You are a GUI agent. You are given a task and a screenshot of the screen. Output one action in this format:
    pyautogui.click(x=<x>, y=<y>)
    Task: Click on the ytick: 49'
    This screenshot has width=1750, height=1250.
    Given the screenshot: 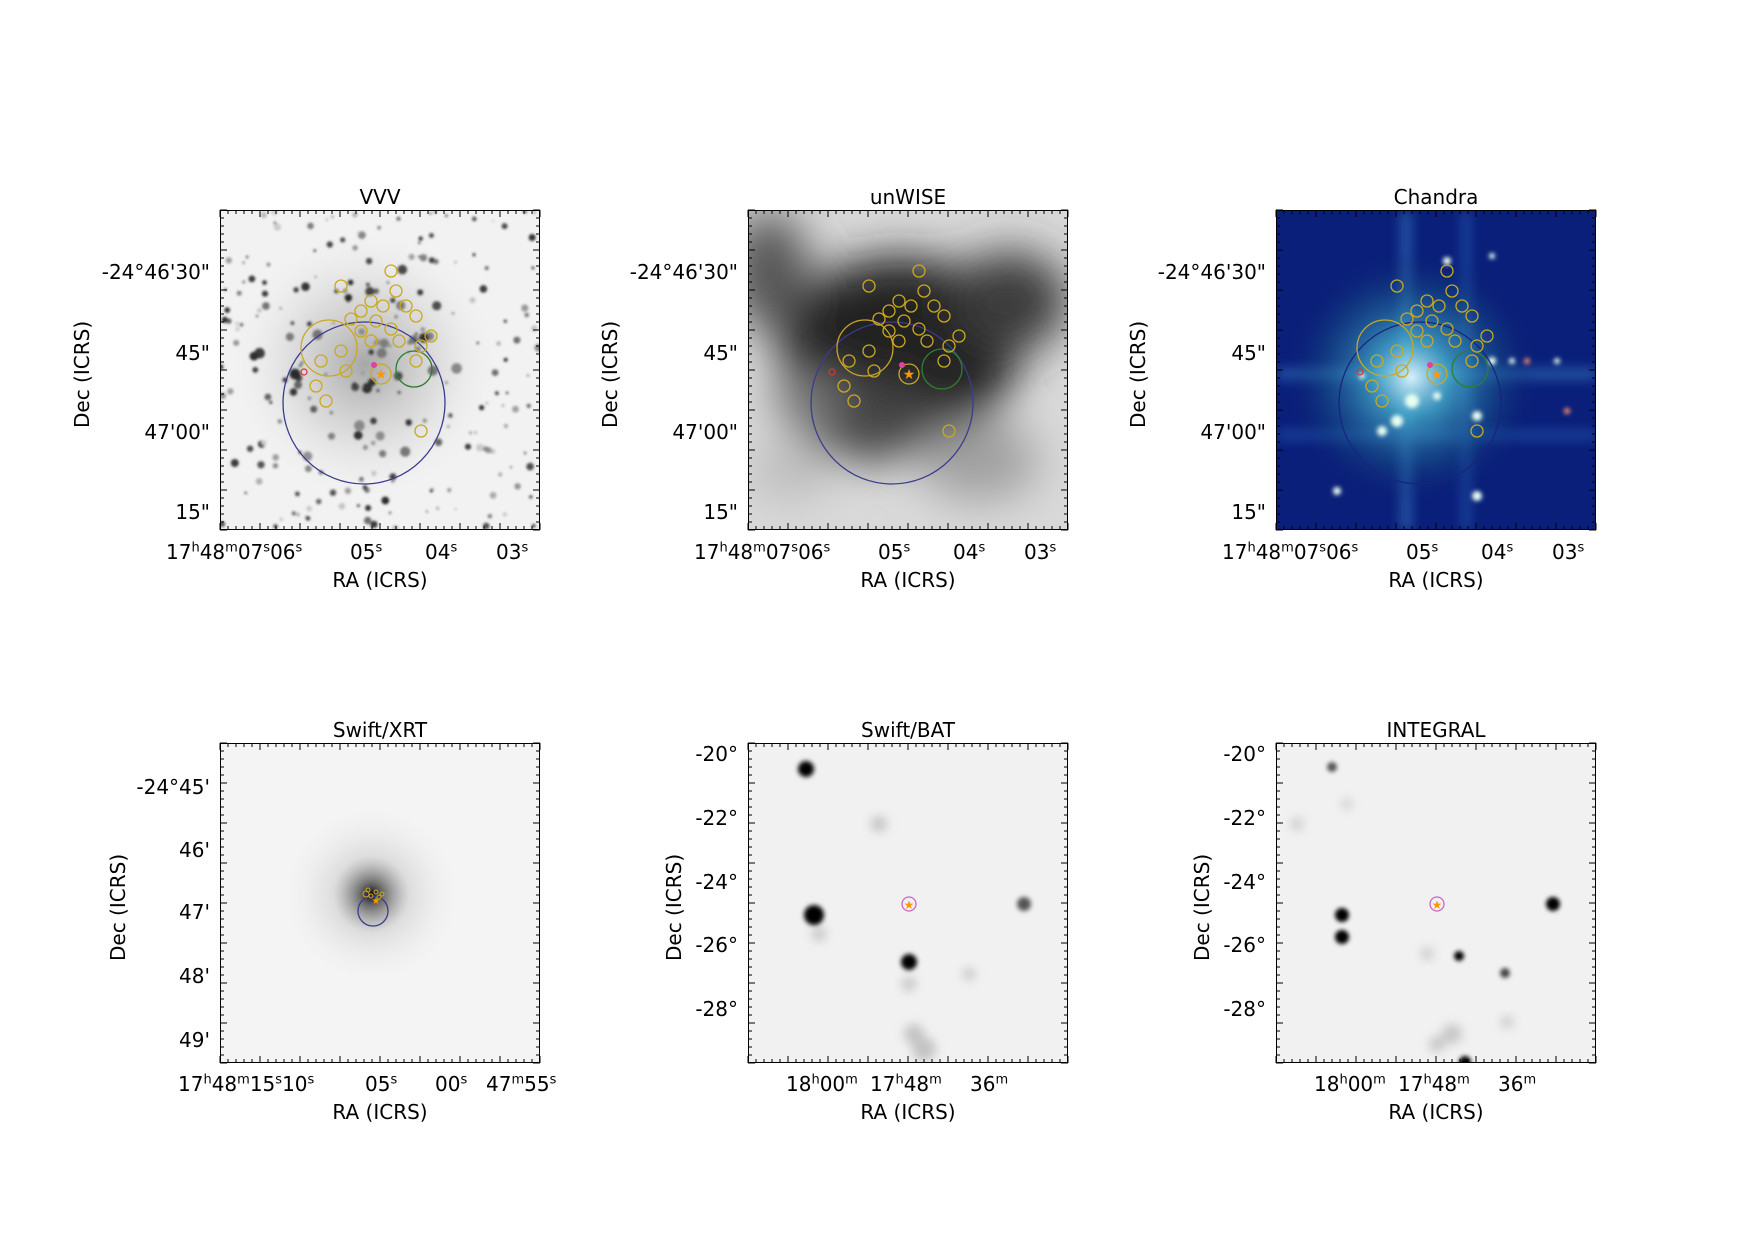 What is the action you would take?
    pyautogui.click(x=194, y=1040)
    